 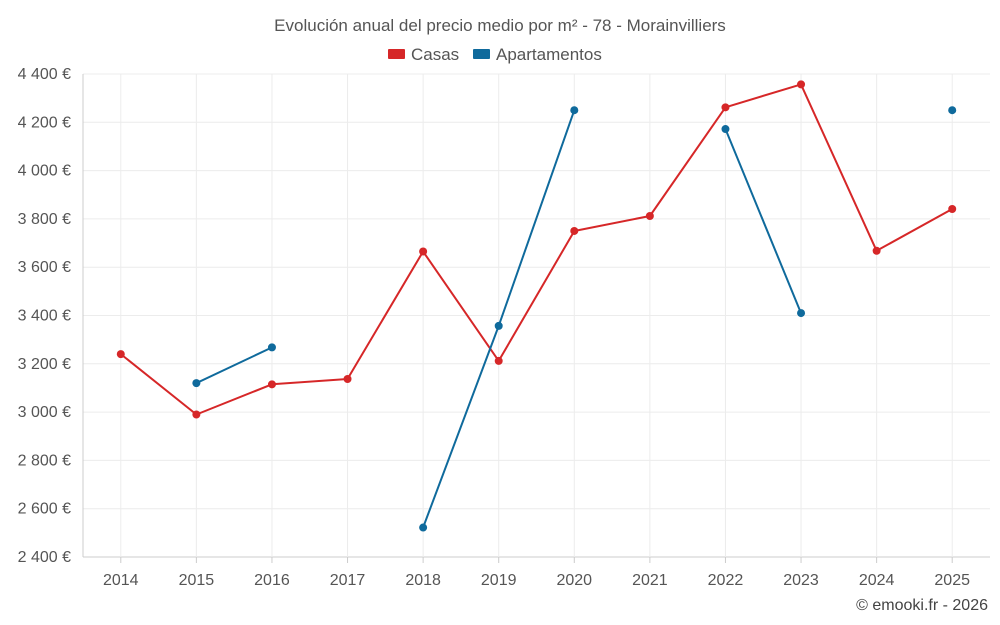 What do you see at coordinates (396, 54) in the screenshot?
I see `legend-swatch-casas` at bounding box center [396, 54].